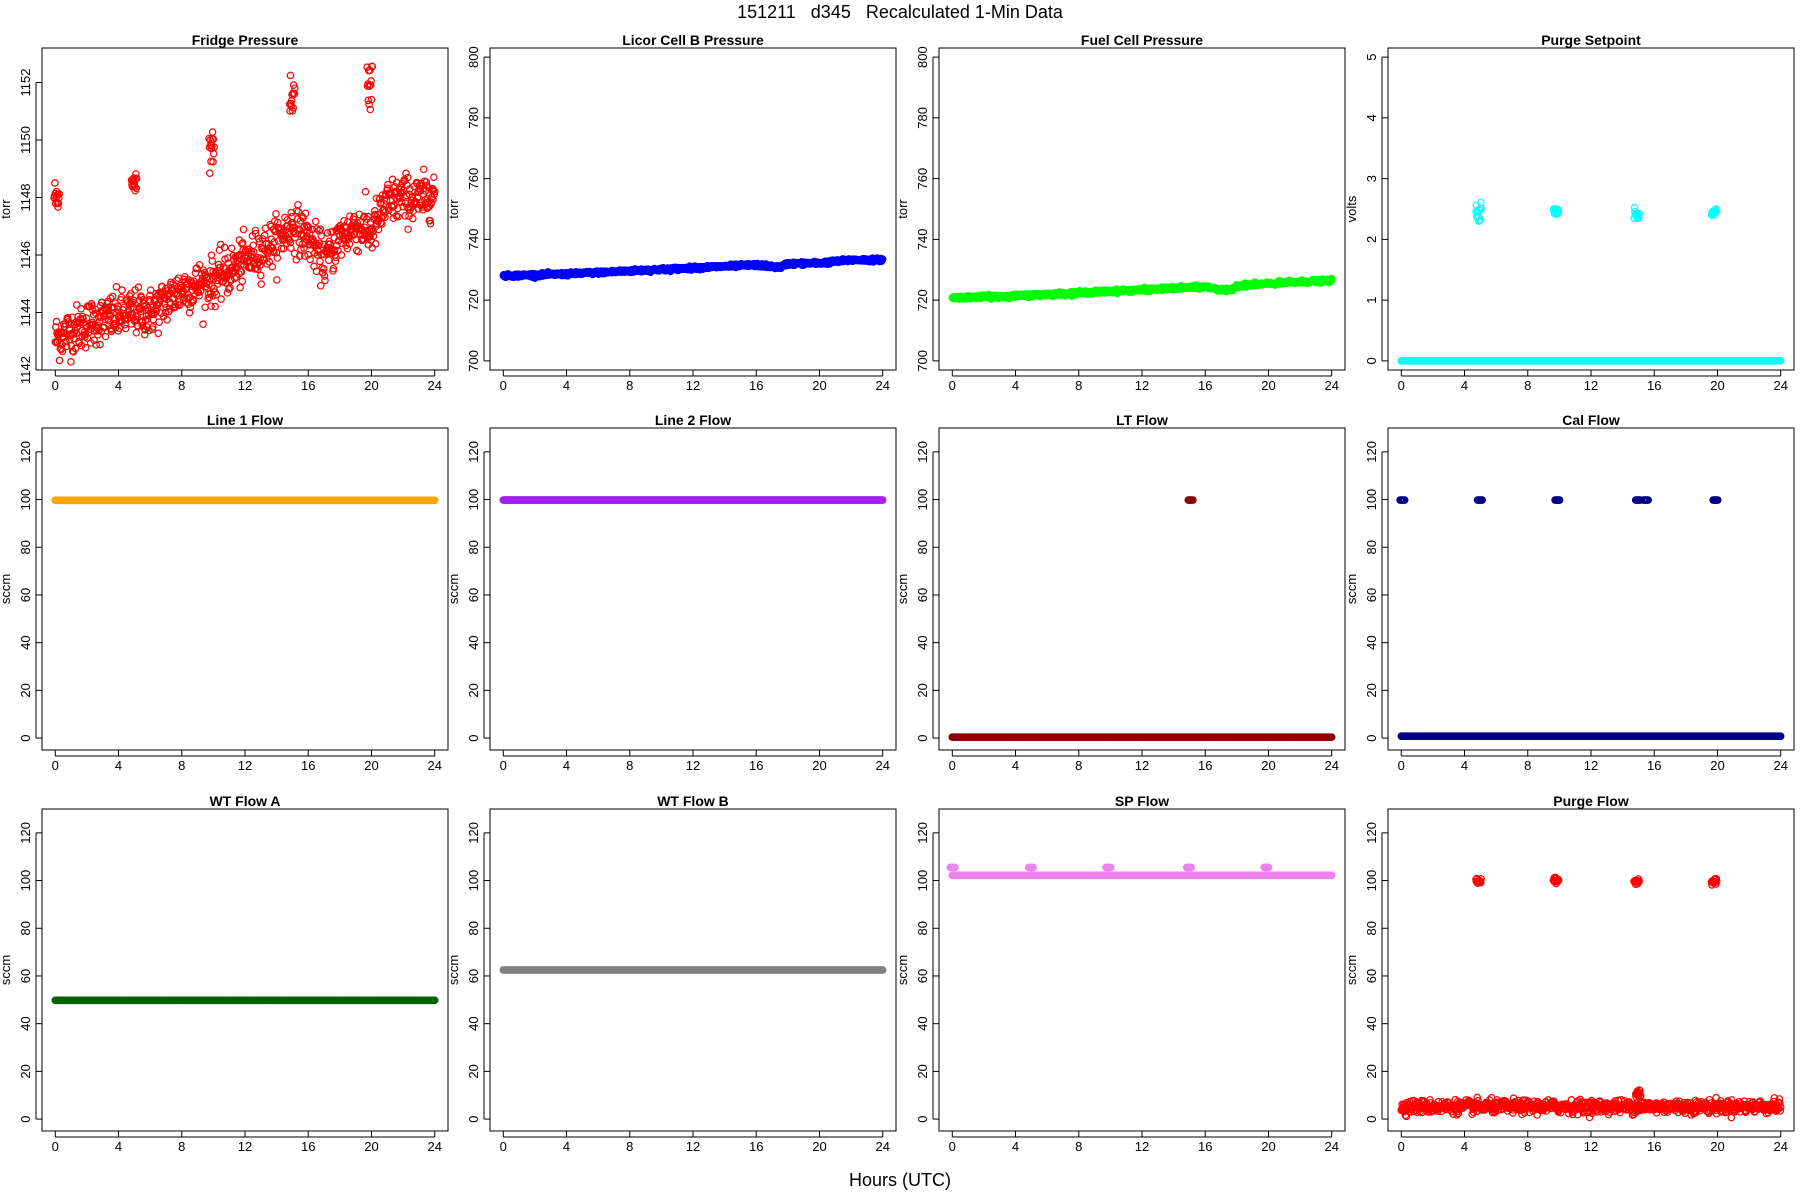 The image size is (1800, 1200). Describe the element at coordinates (1371, 360) in the screenshot. I see `y-tick-label: 0` at that location.